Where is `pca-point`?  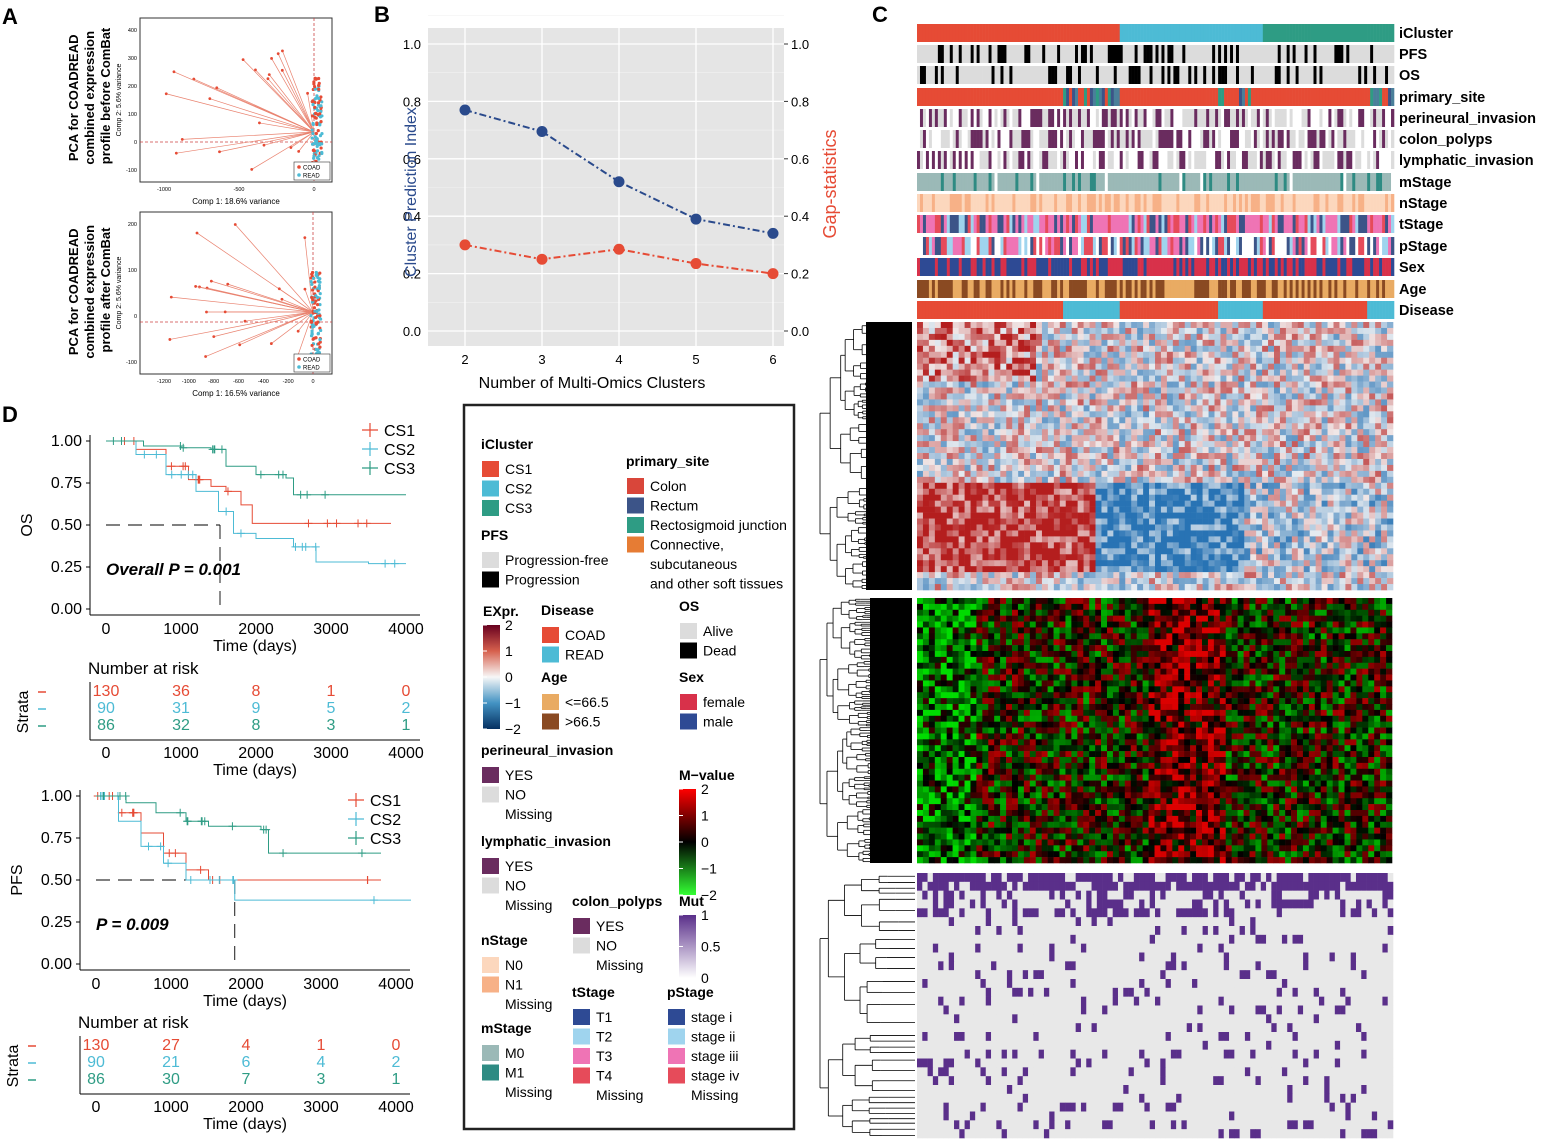 pca-point is located at coordinates (196, 286).